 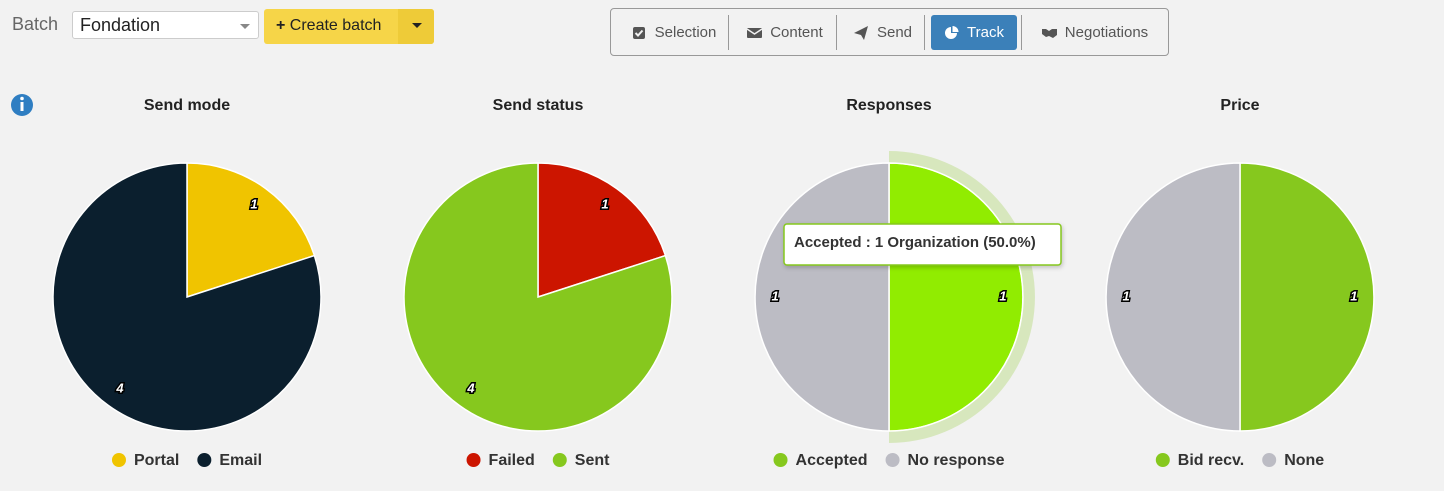 I want to click on chart-title: Price, so click(x=1239, y=105).